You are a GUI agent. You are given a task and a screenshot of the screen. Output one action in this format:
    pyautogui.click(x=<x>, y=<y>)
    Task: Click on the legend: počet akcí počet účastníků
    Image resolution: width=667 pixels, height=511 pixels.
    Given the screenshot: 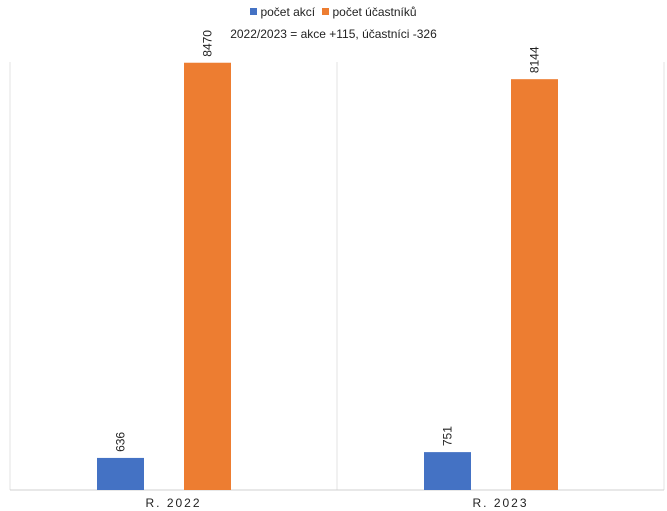 What is the action you would take?
    pyautogui.click(x=333, y=12)
    